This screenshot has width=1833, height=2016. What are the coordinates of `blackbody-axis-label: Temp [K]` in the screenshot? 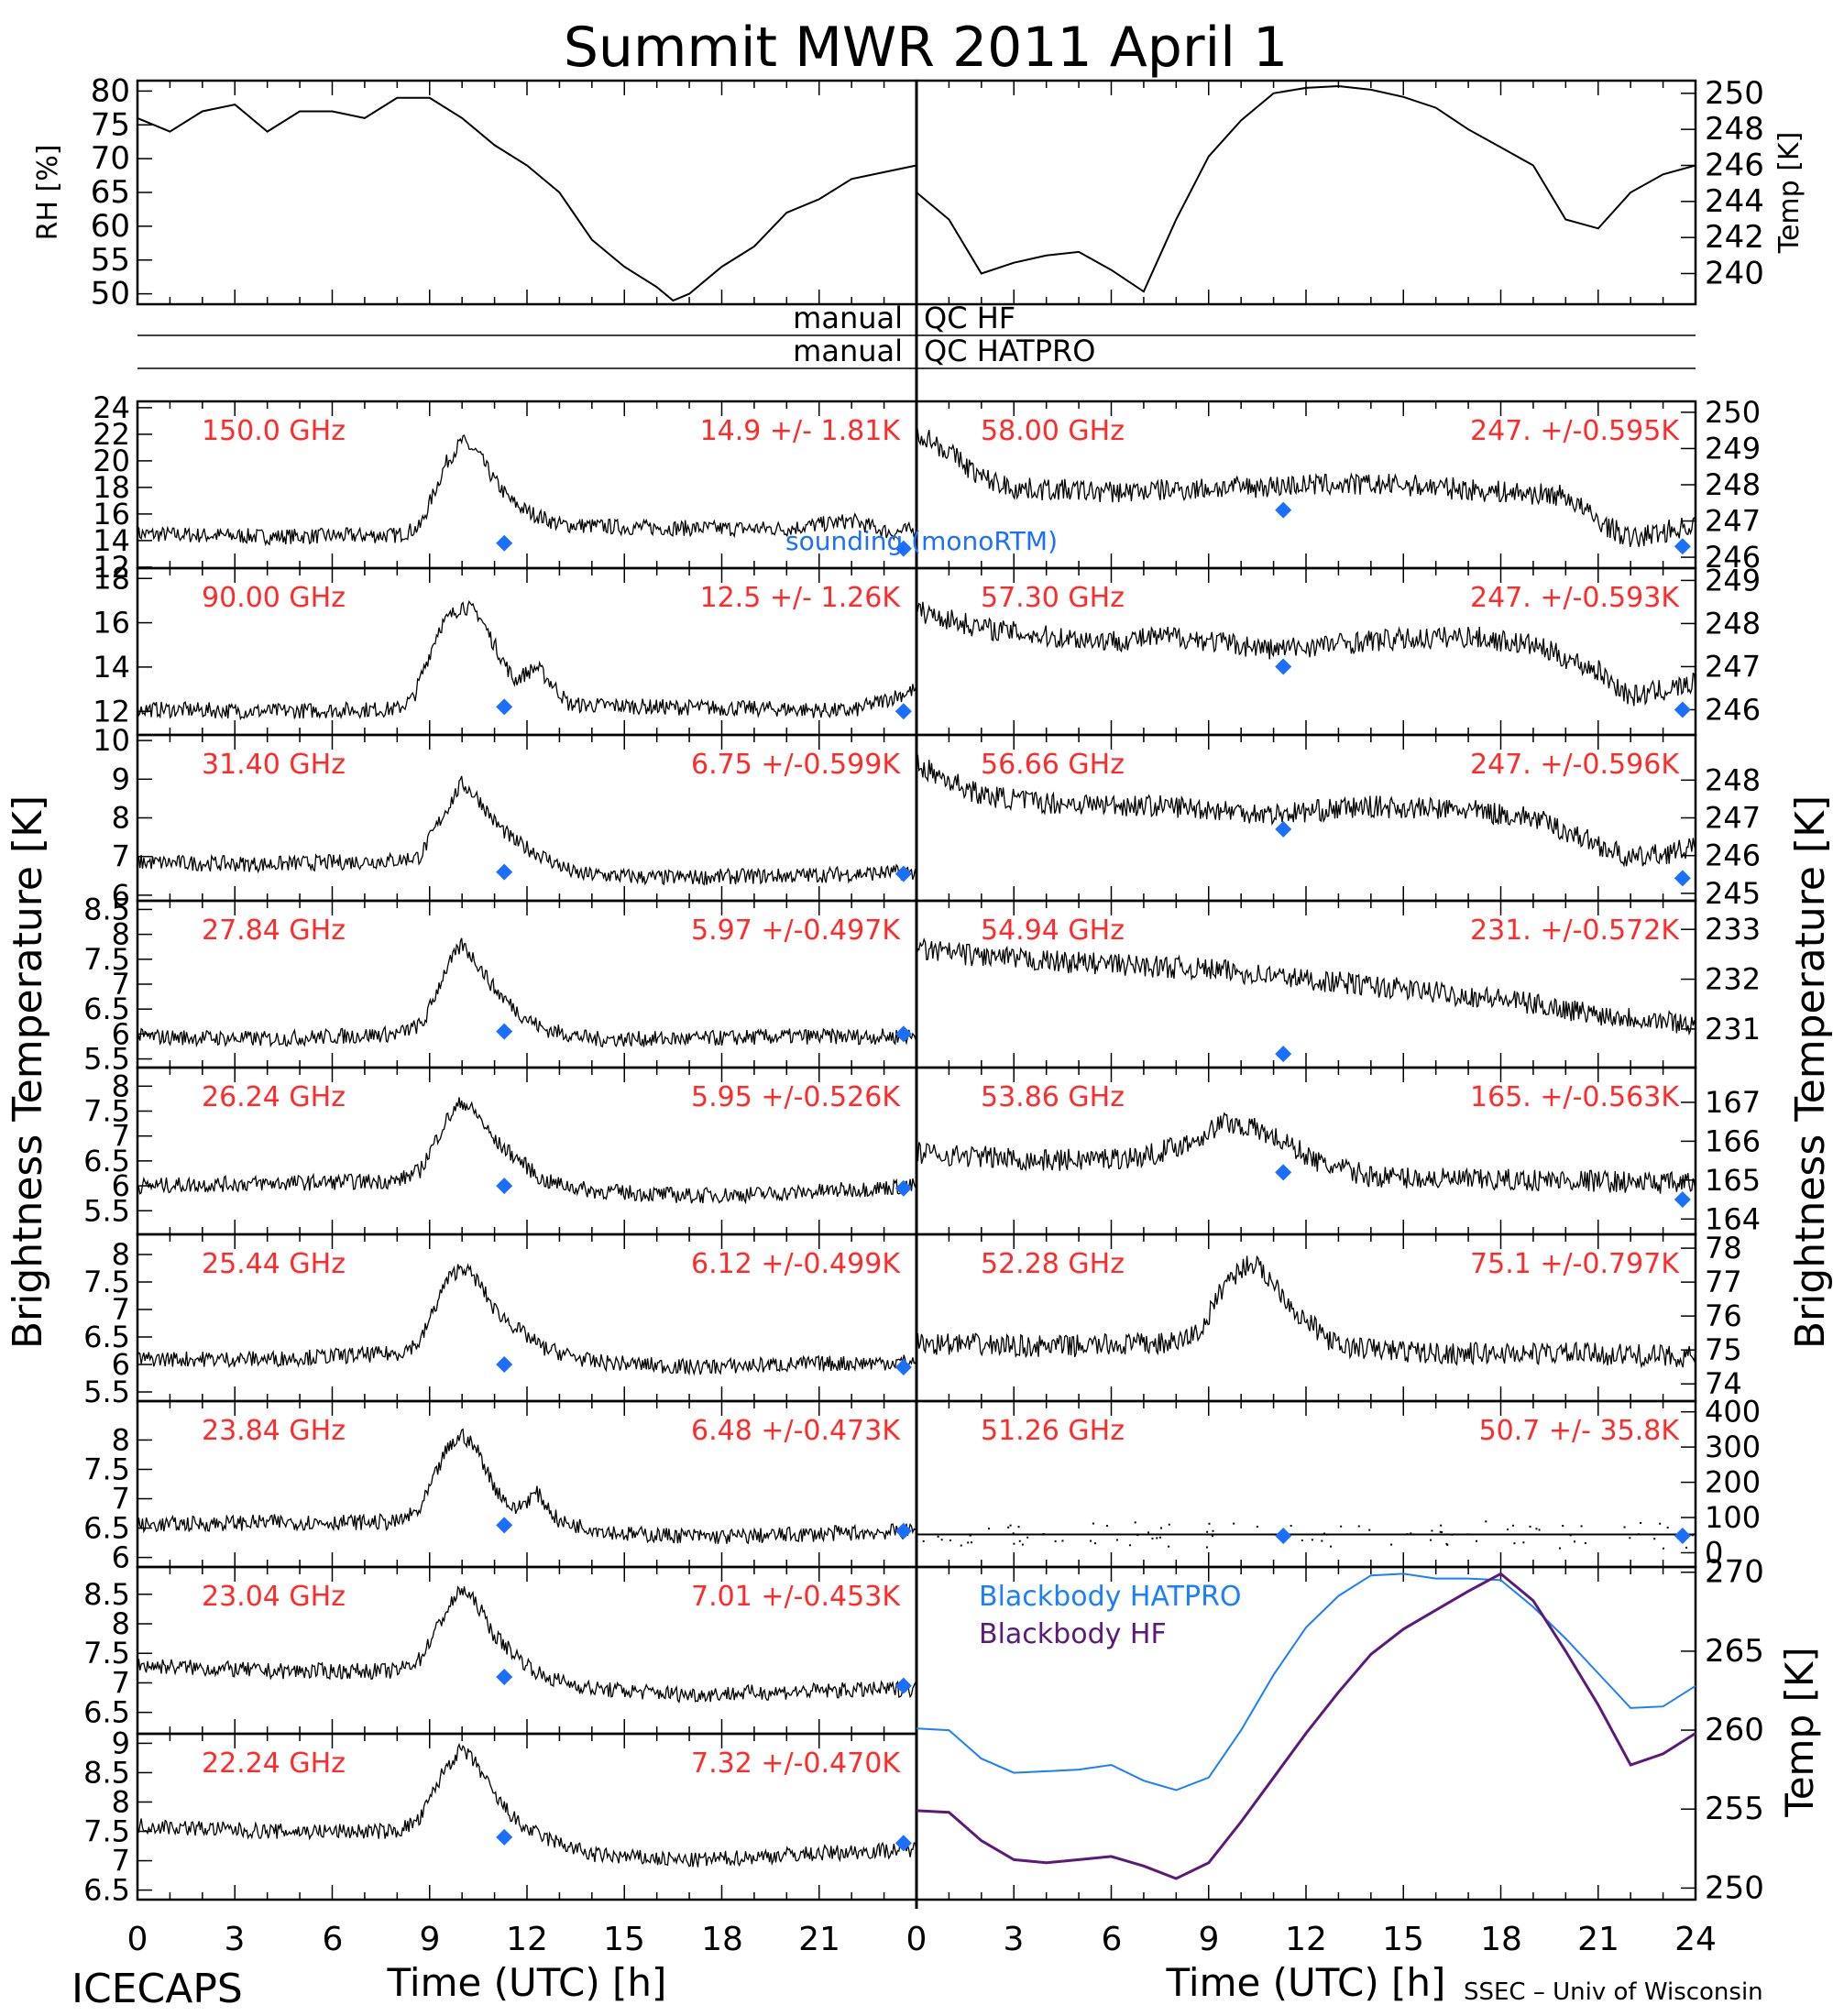 It's located at (1799, 1732).